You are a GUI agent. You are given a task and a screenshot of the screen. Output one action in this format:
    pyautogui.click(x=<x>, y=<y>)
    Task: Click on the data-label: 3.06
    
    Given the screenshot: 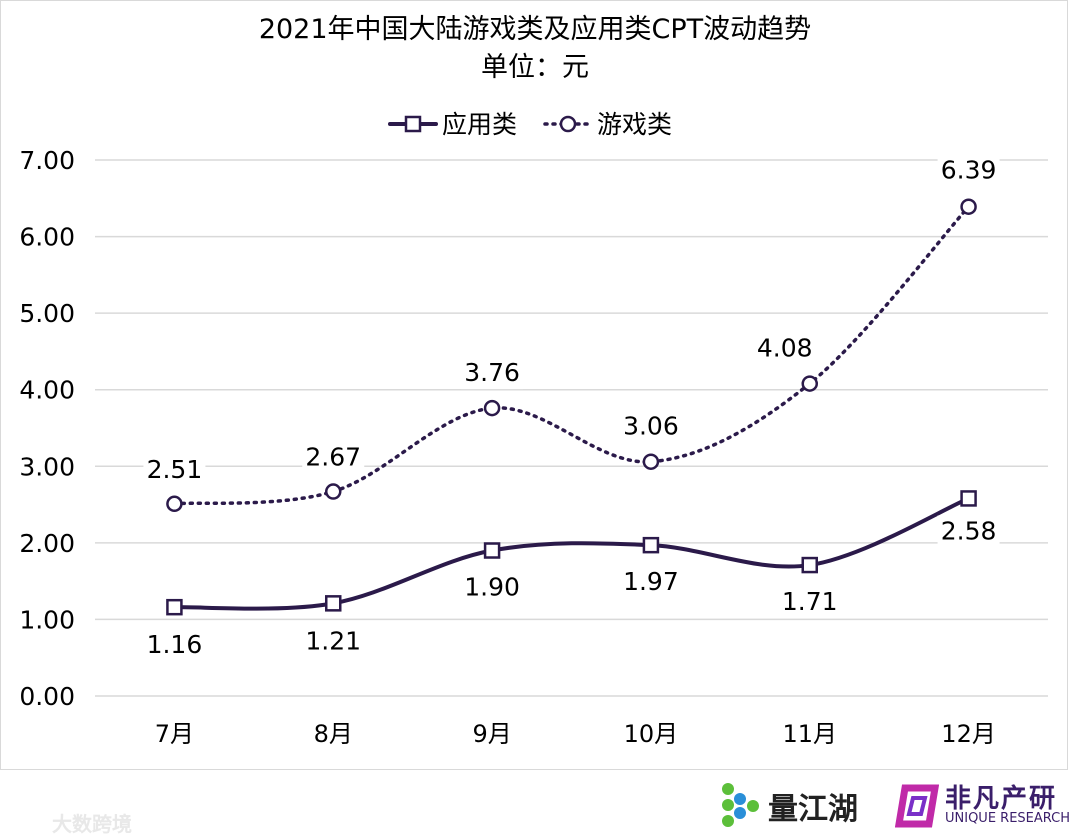 What is the action you would take?
    pyautogui.click(x=651, y=426)
    